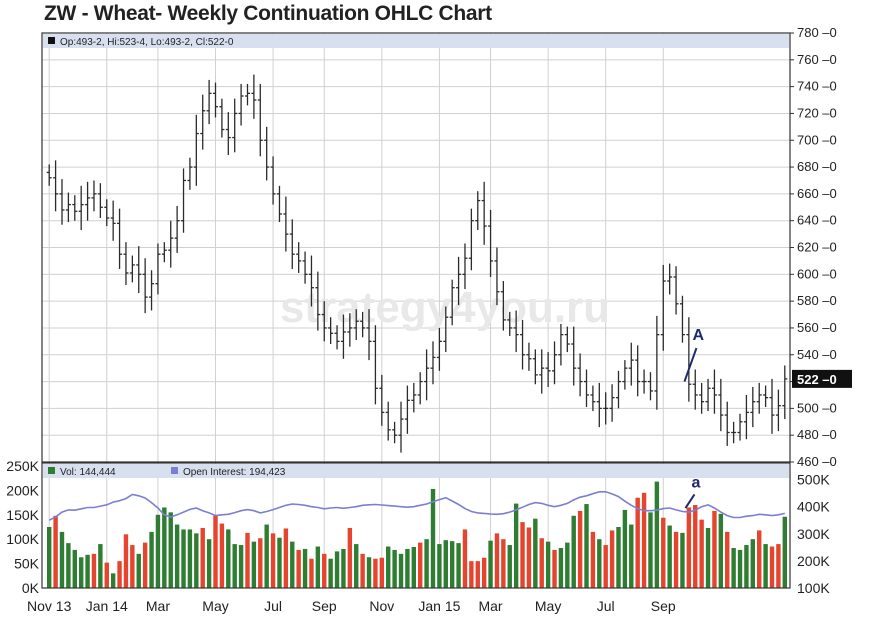 This screenshot has width=882, height=618. Describe the element at coordinates (813, 561) in the screenshot. I see `oi-axis-label: 200K` at that location.